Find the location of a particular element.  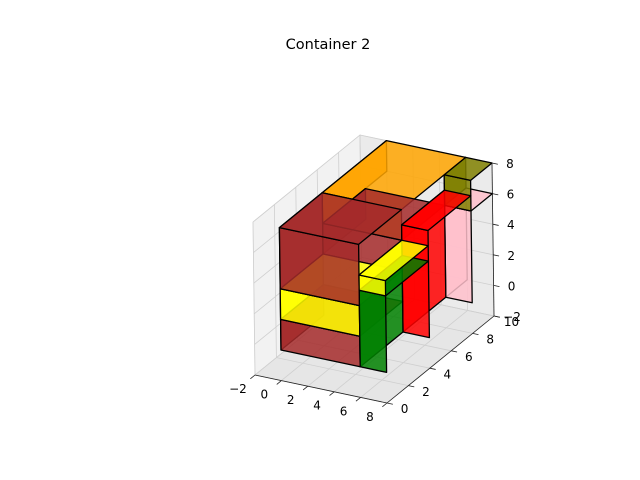

x-tick-label: 0 is located at coordinates (265, 394).